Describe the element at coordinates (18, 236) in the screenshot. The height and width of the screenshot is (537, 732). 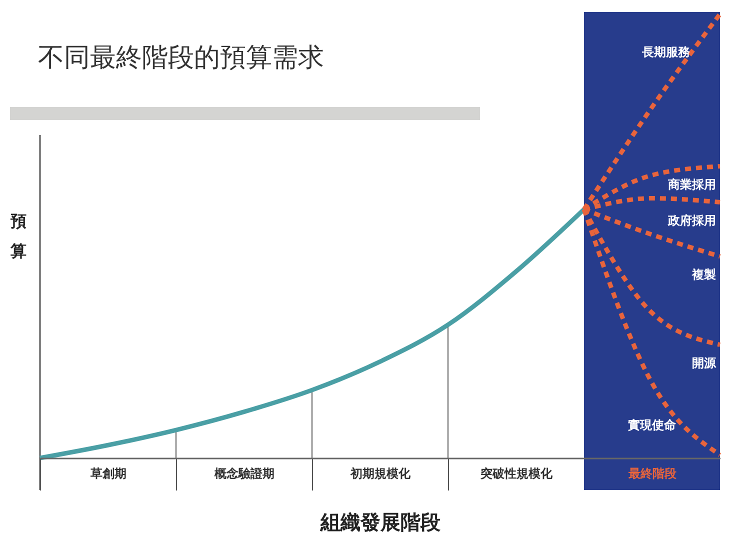
I see `y-axis-title: 預算` at that location.